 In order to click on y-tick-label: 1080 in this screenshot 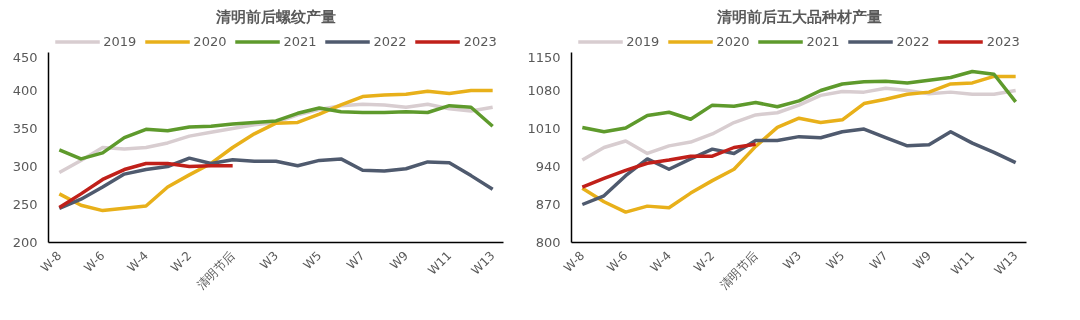, I will do `click(544, 90)`.